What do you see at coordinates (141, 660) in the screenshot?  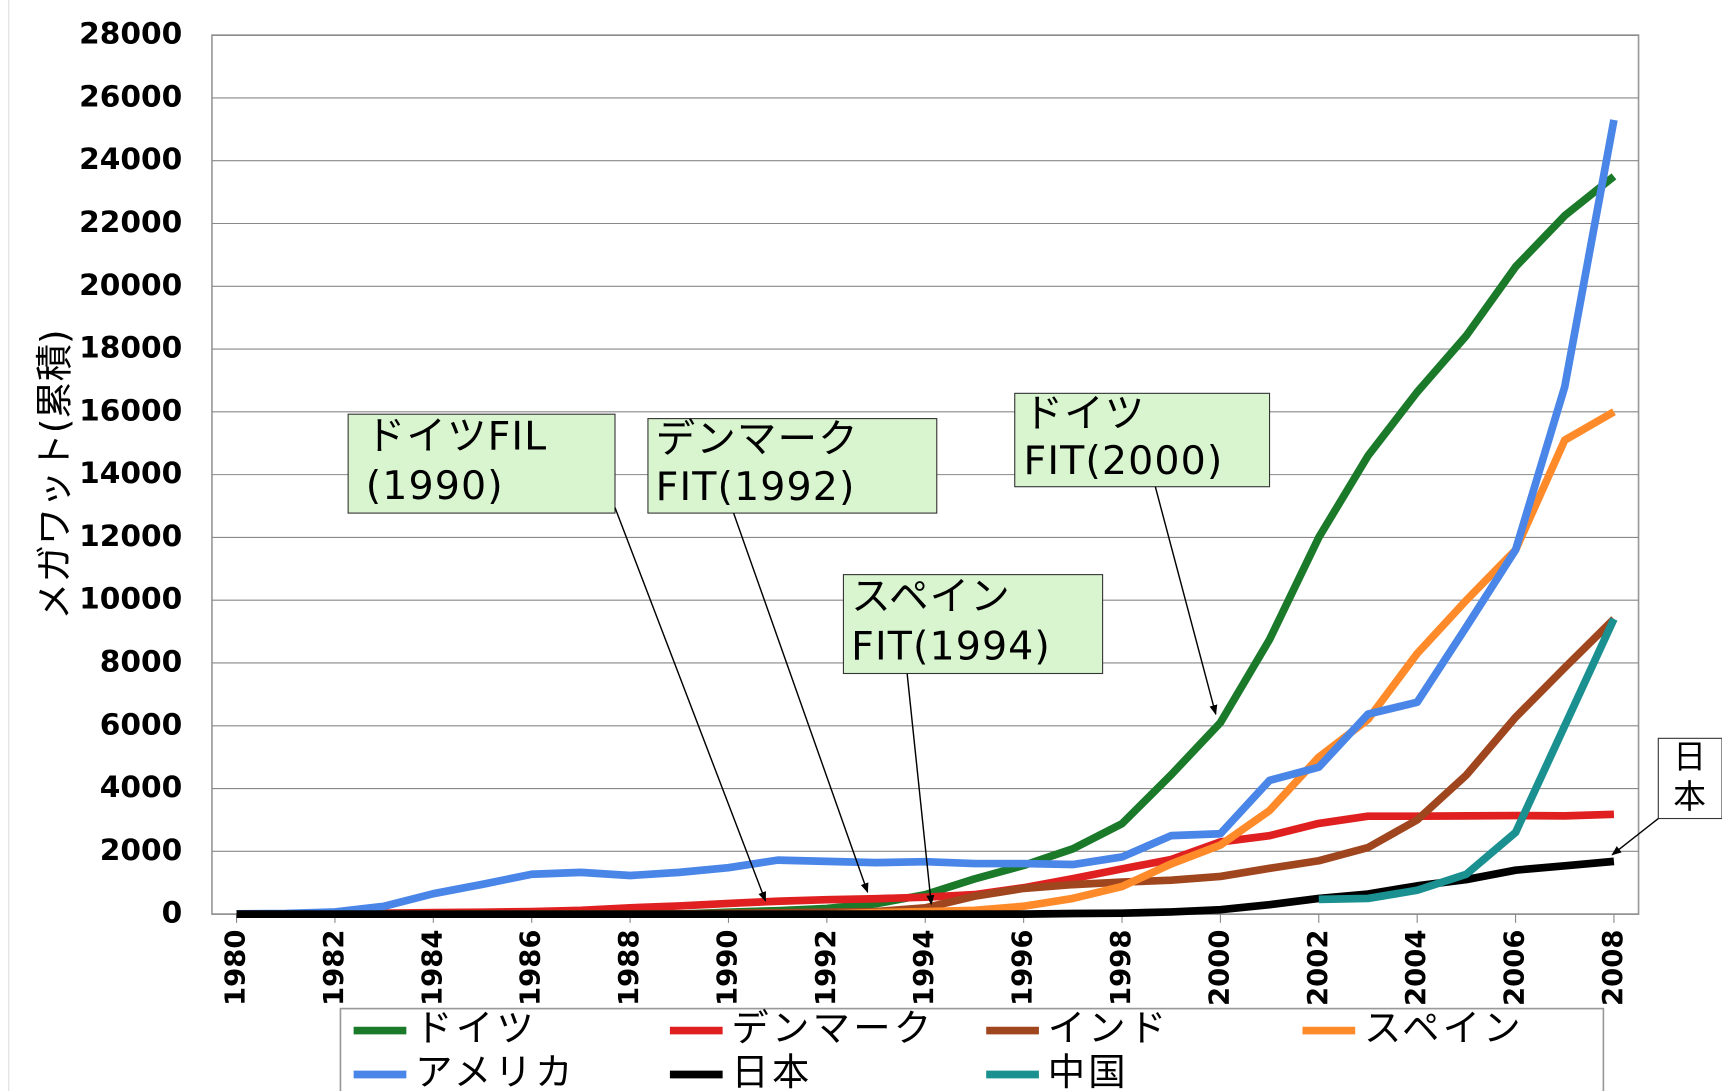 I see `y-tick-label: 8000` at bounding box center [141, 660].